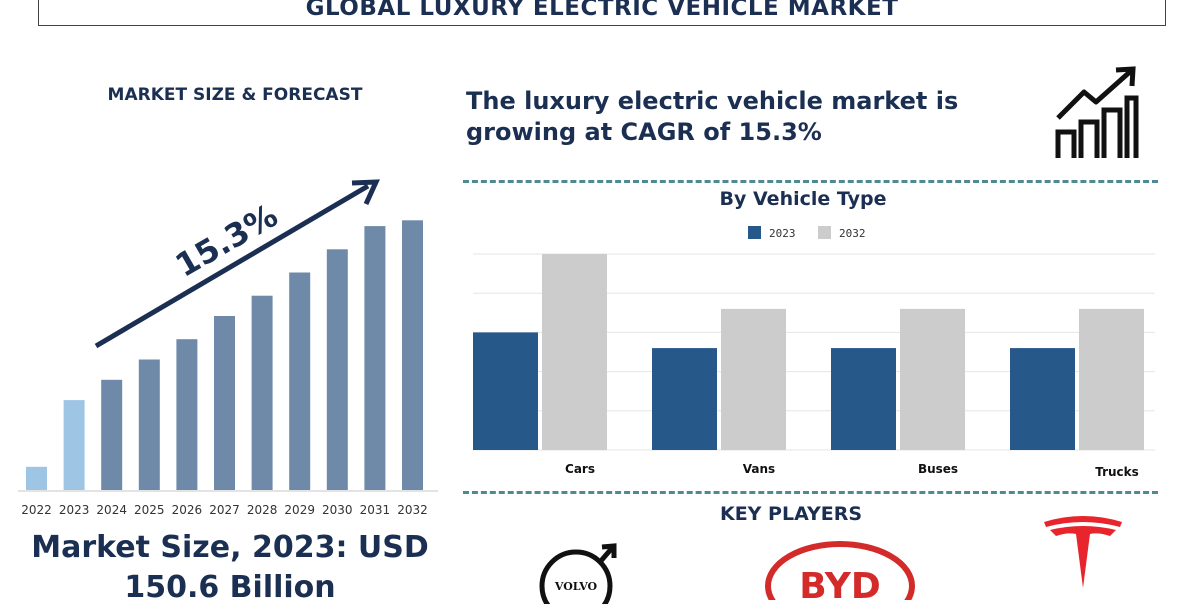 This screenshot has width=1200, height=608. I want to click on x-tick-2031: 2031, so click(375, 510).